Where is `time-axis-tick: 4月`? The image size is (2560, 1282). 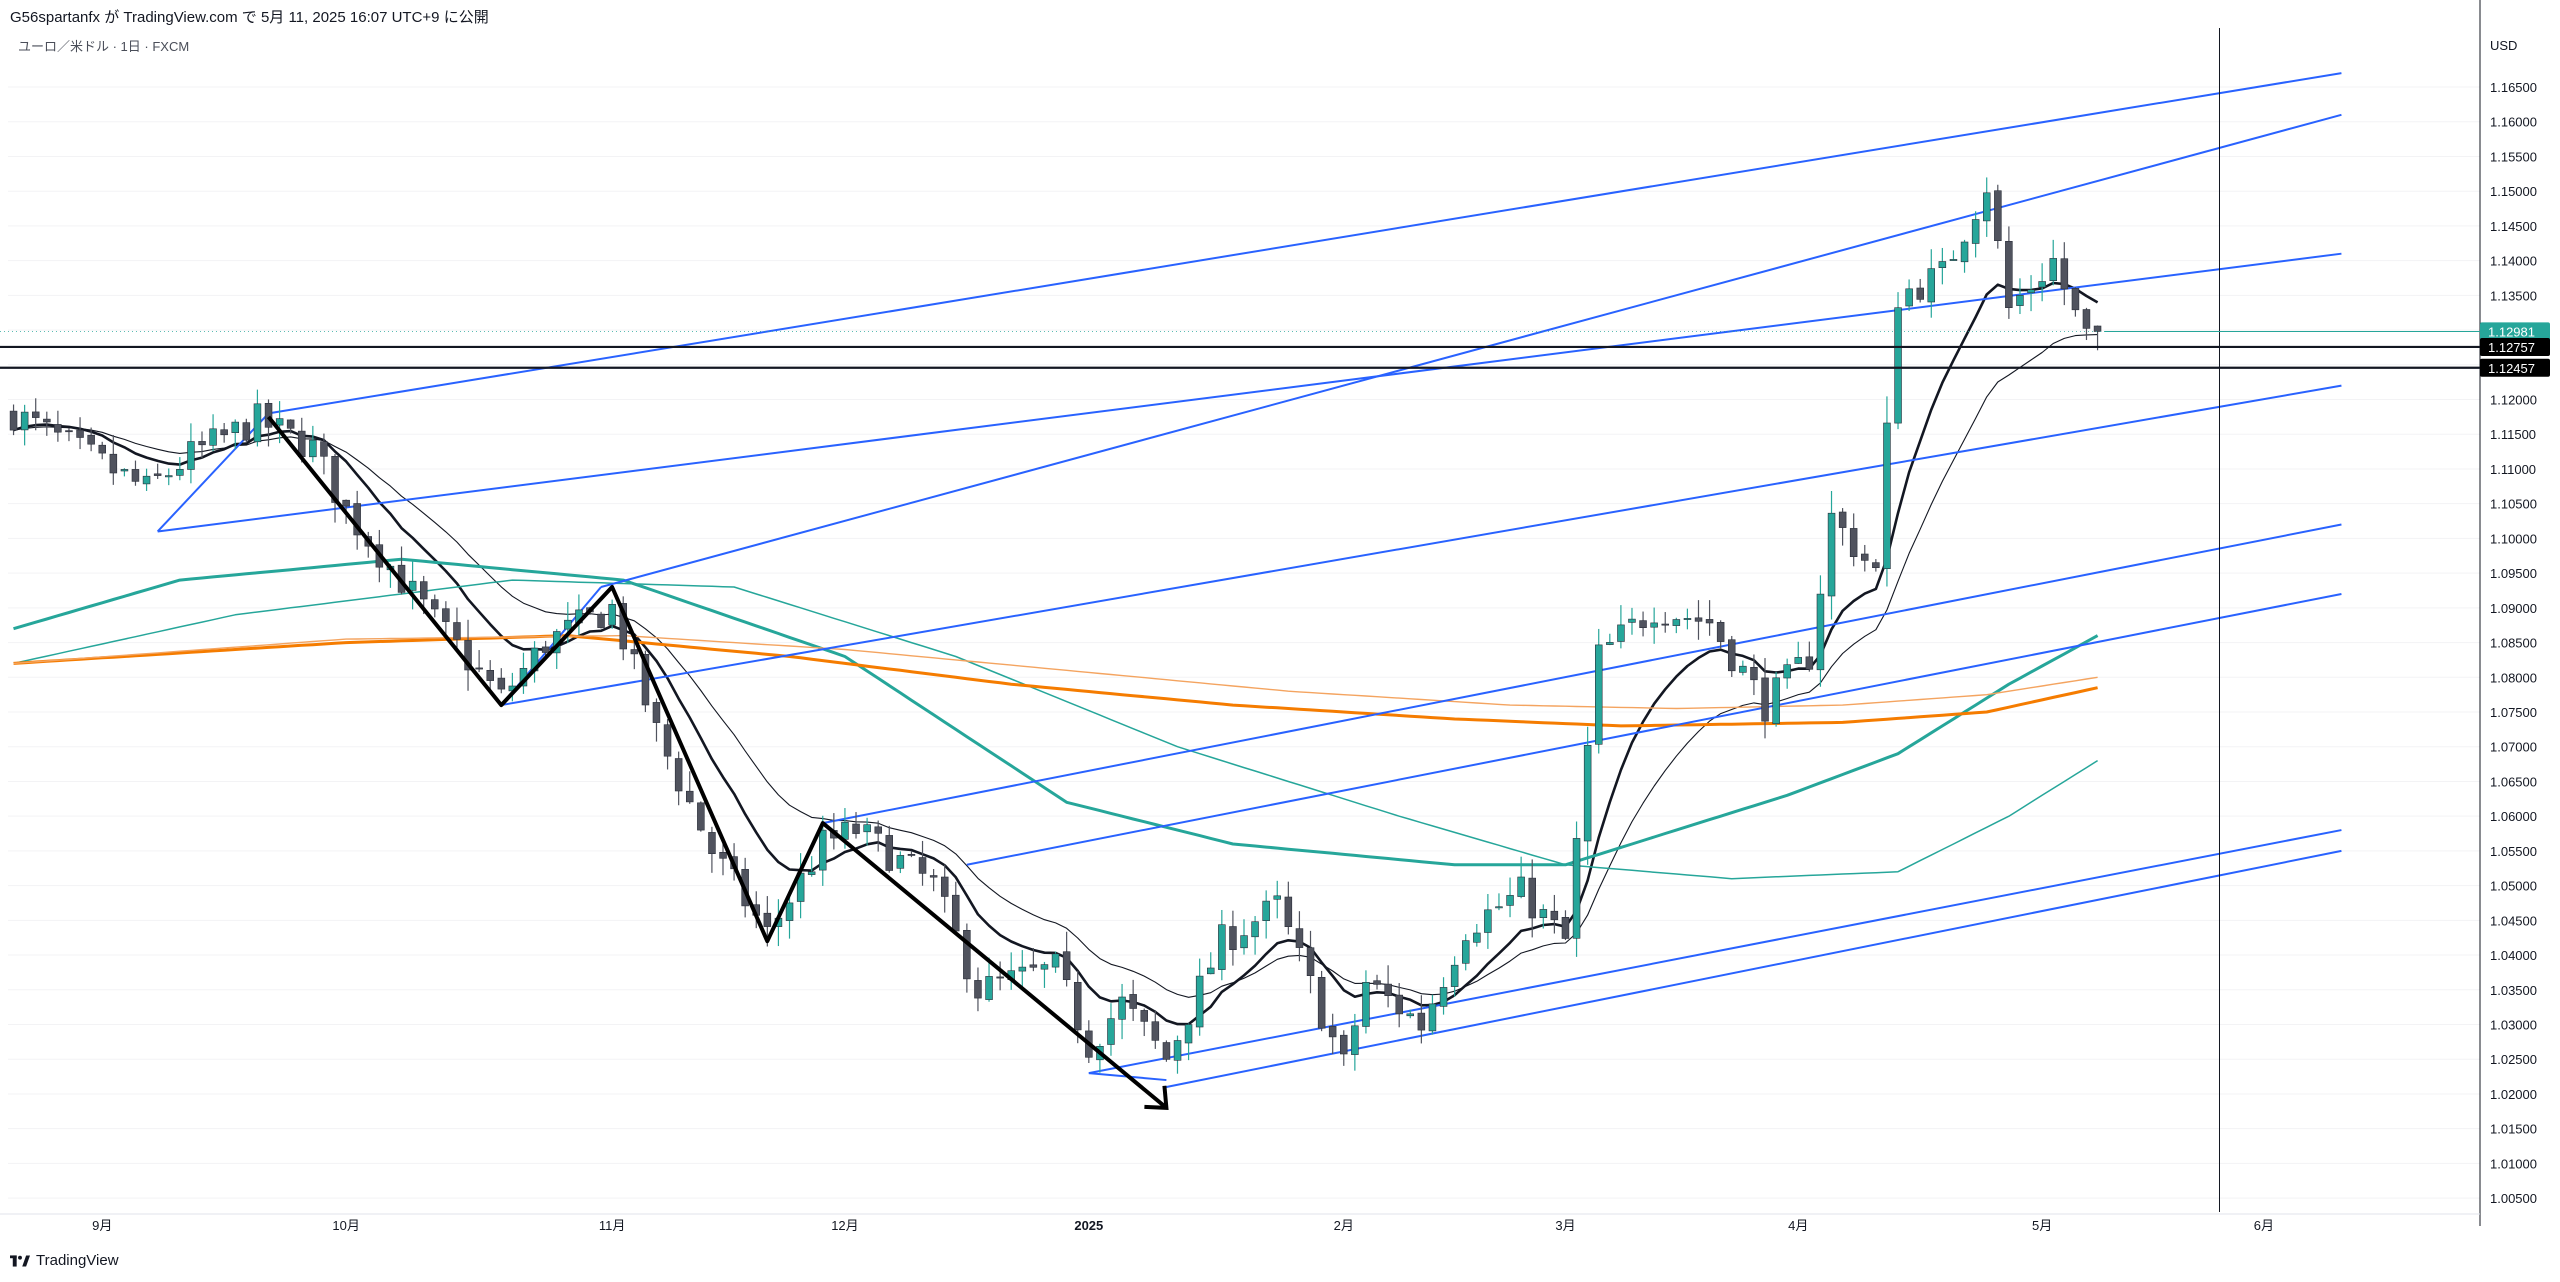 time-axis-tick: 4月 is located at coordinates (1798, 1225).